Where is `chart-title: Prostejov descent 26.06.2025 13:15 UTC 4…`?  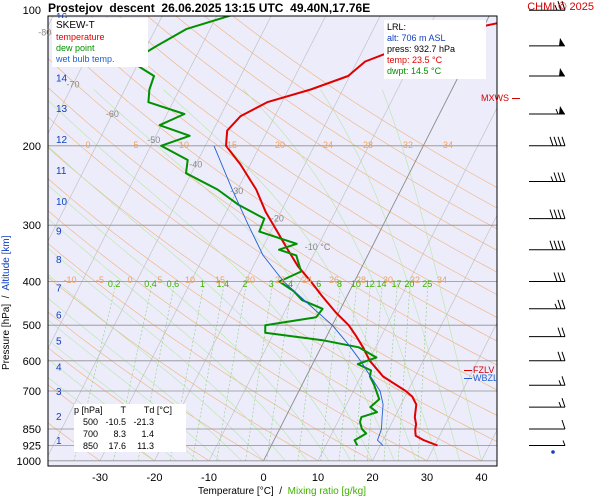 chart-title: Prostejov descent 26.06.2025 13:15 UTC 4… is located at coordinates (209, 8).